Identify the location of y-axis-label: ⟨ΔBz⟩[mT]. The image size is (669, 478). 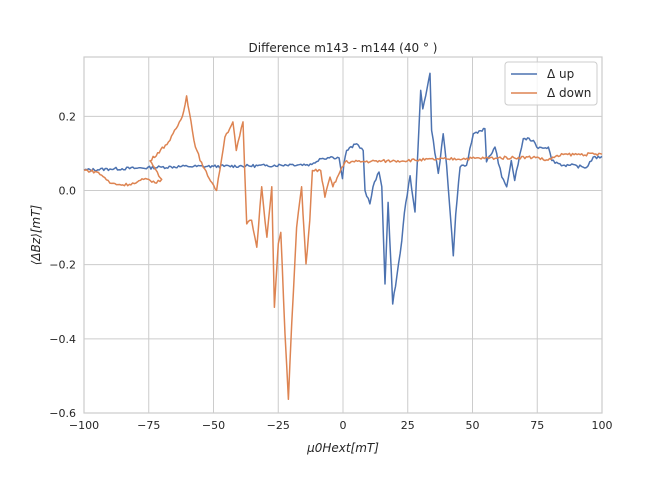
(36, 234).